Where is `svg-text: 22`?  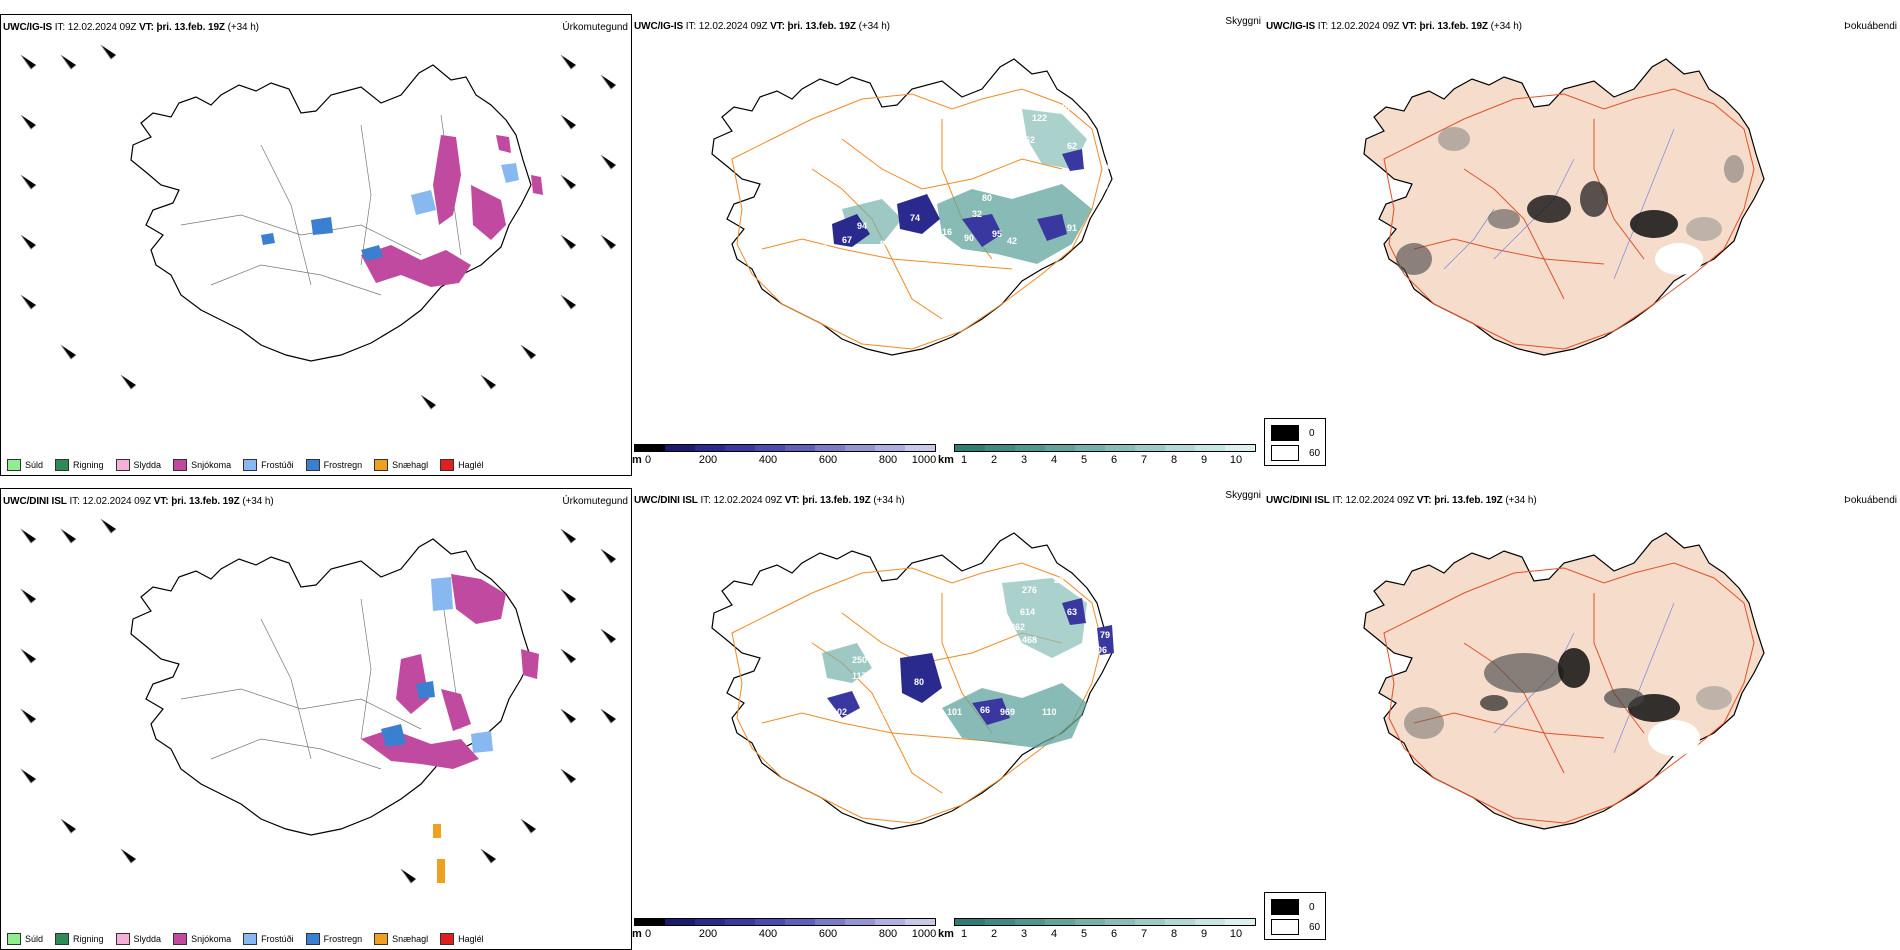
svg-text: 22 is located at coordinates (1059, 580).